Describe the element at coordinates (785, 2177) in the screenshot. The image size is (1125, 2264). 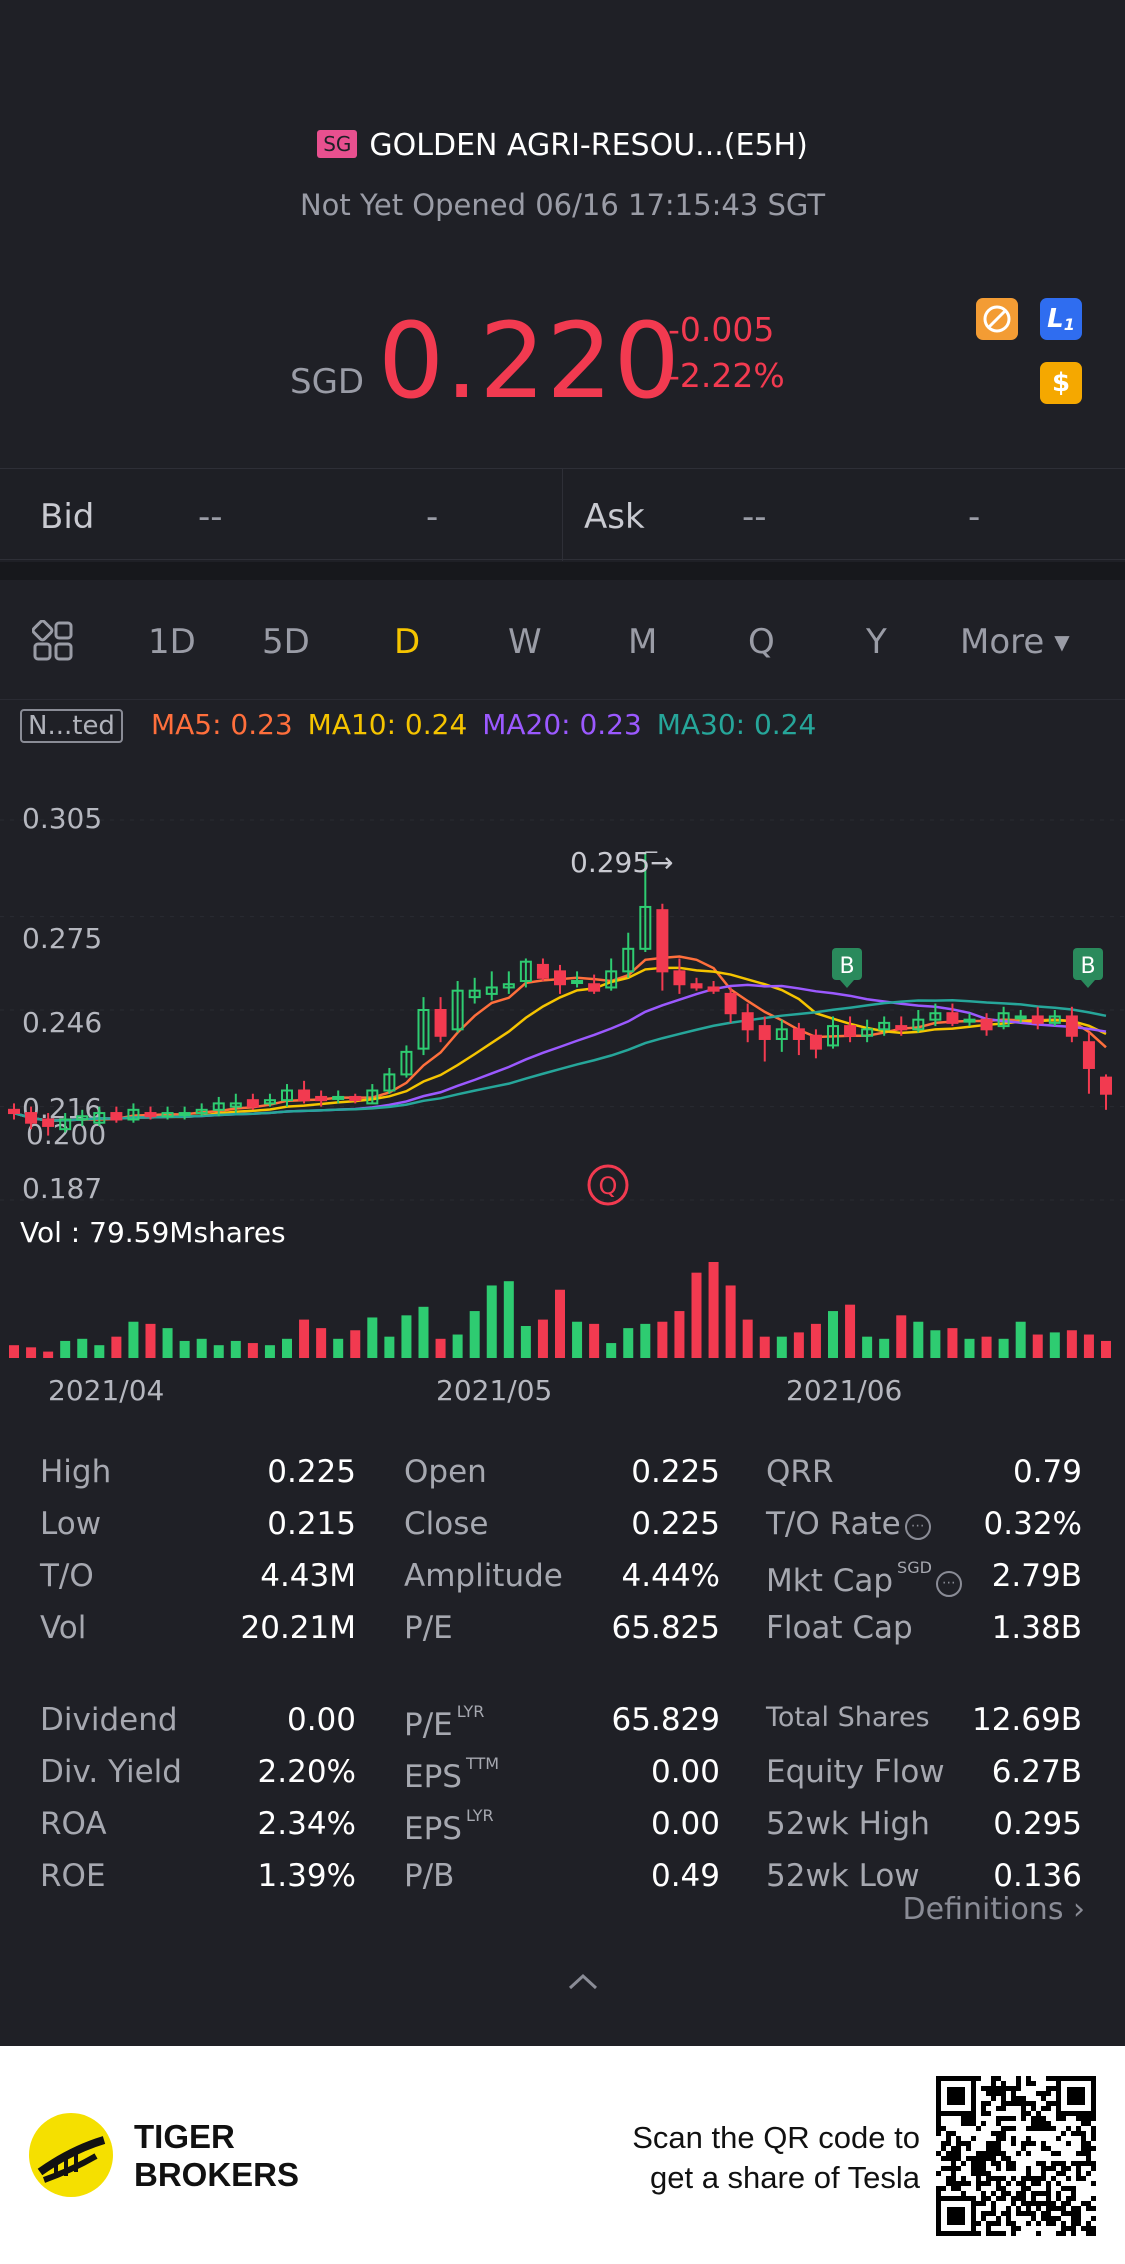
I see `promo-line-2: get a share of Tesla` at that location.